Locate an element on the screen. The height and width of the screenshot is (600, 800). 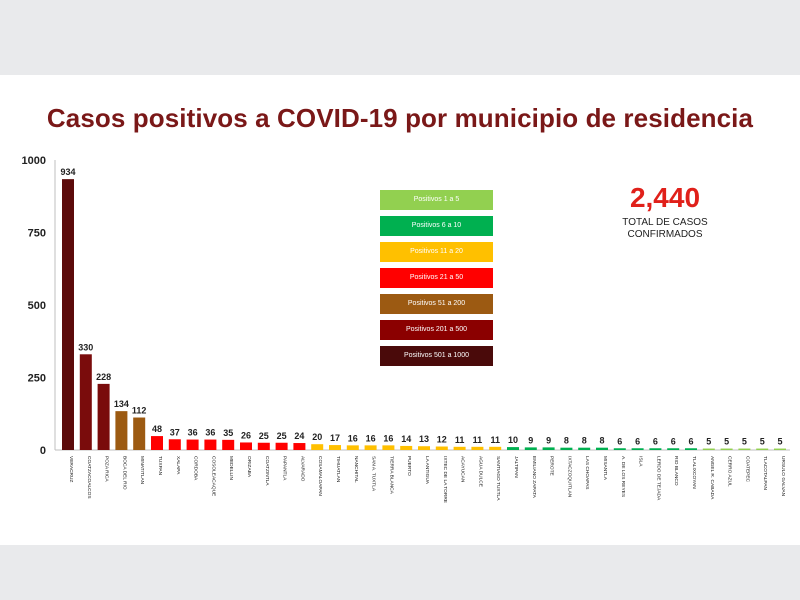
bar-value-label: 26 is located at coordinates (246, 435).